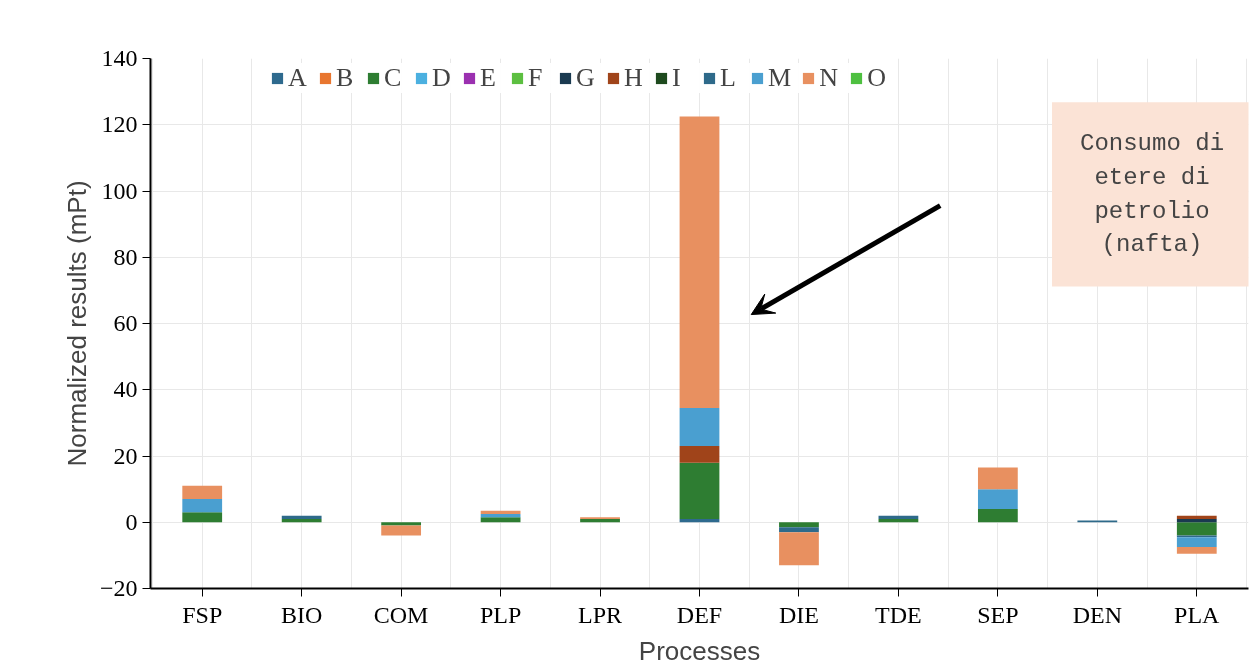 This screenshot has height=670, width=1252. What do you see at coordinates (125, 256) in the screenshot?
I see `y-tick-label: 80` at bounding box center [125, 256].